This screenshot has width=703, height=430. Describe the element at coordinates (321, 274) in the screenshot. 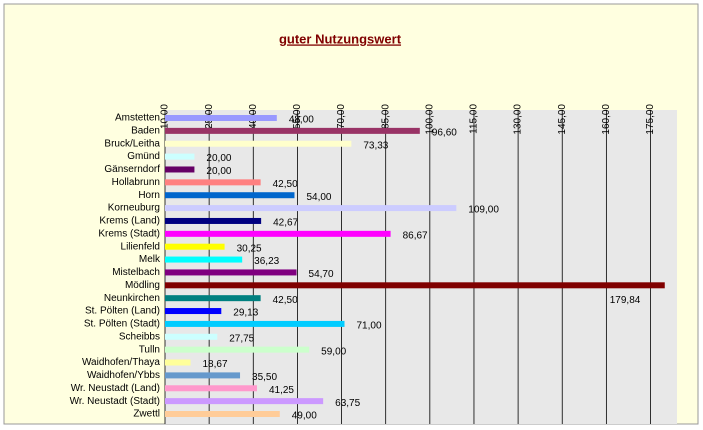

I see `value-label: 54,70` at that location.